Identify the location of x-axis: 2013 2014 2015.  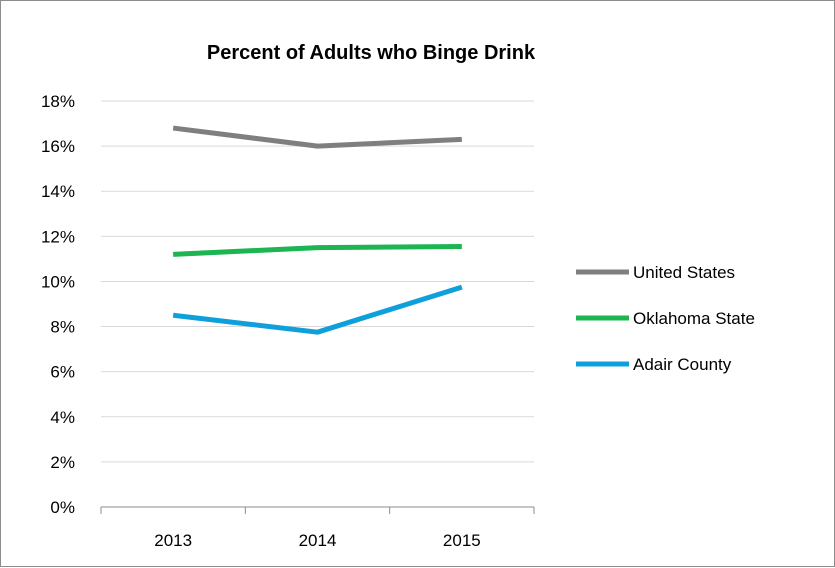
(317, 528).